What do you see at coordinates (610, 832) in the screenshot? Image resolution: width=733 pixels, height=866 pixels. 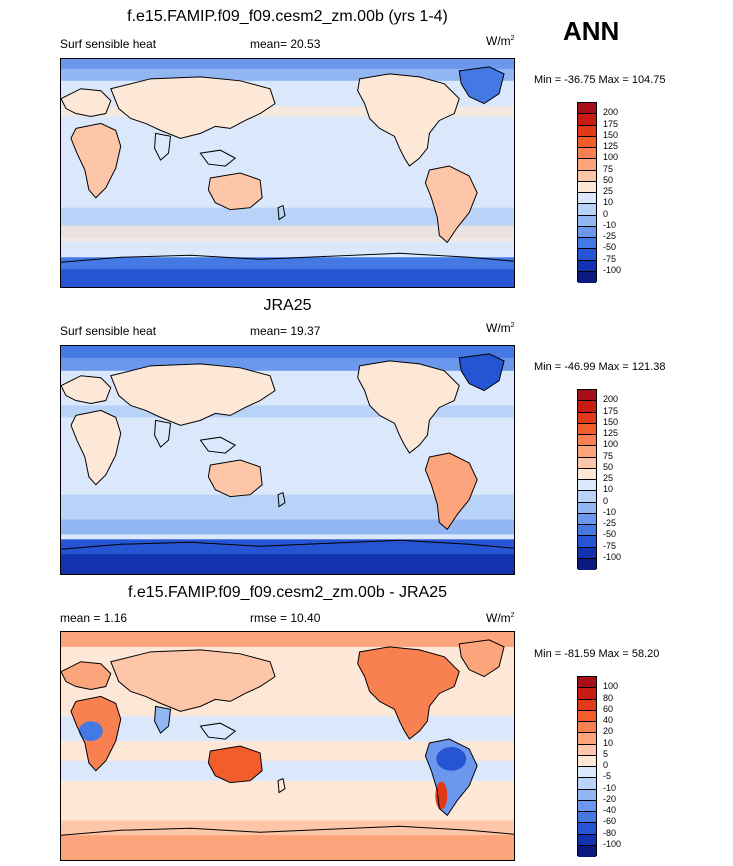 I see `colorbar-tick-label: -80` at bounding box center [610, 832].